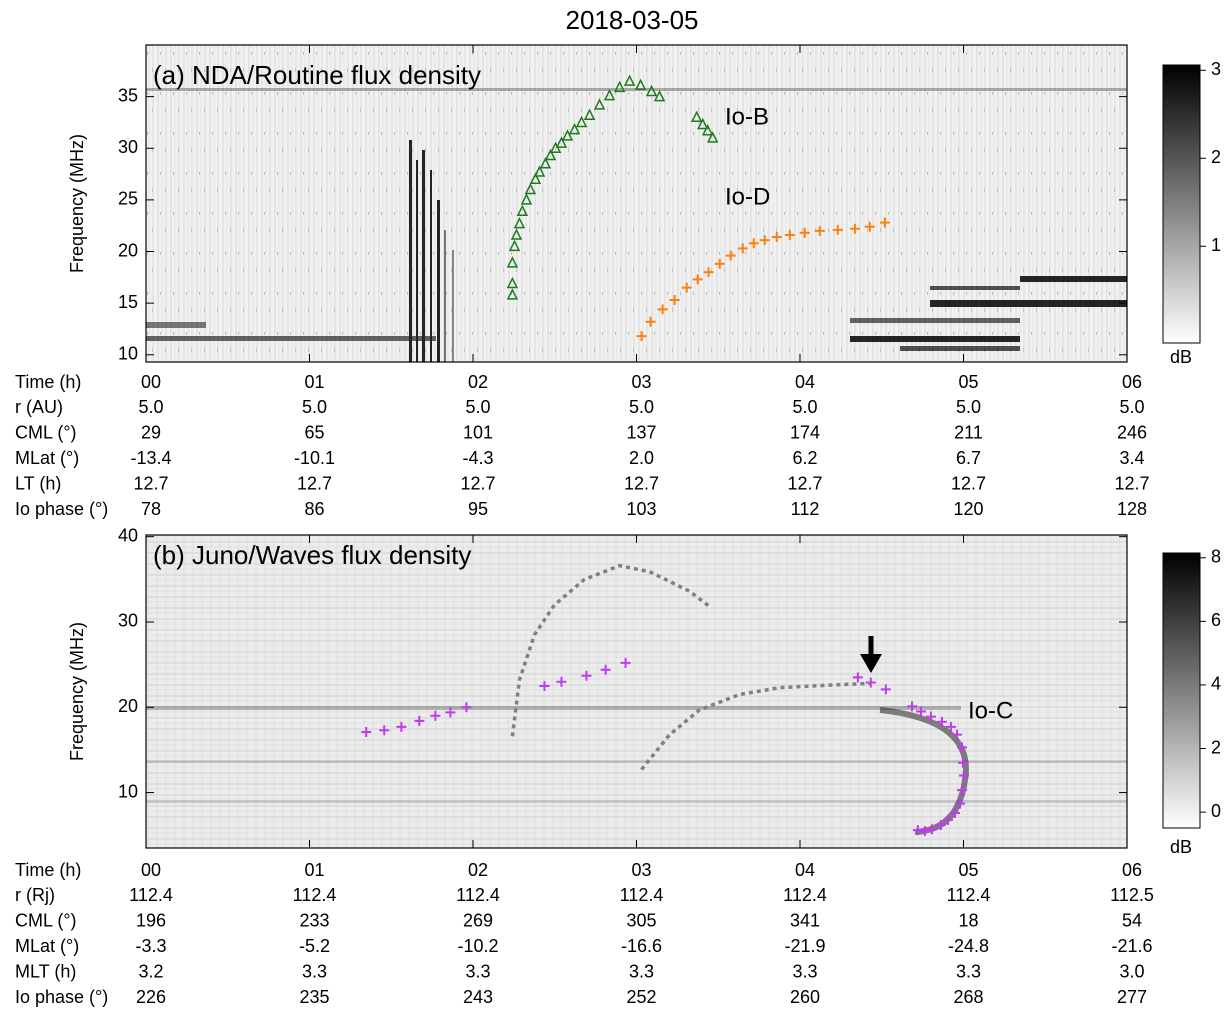 The image size is (1232, 1018). I want to click on y-tick-label: 20, so click(128, 706).